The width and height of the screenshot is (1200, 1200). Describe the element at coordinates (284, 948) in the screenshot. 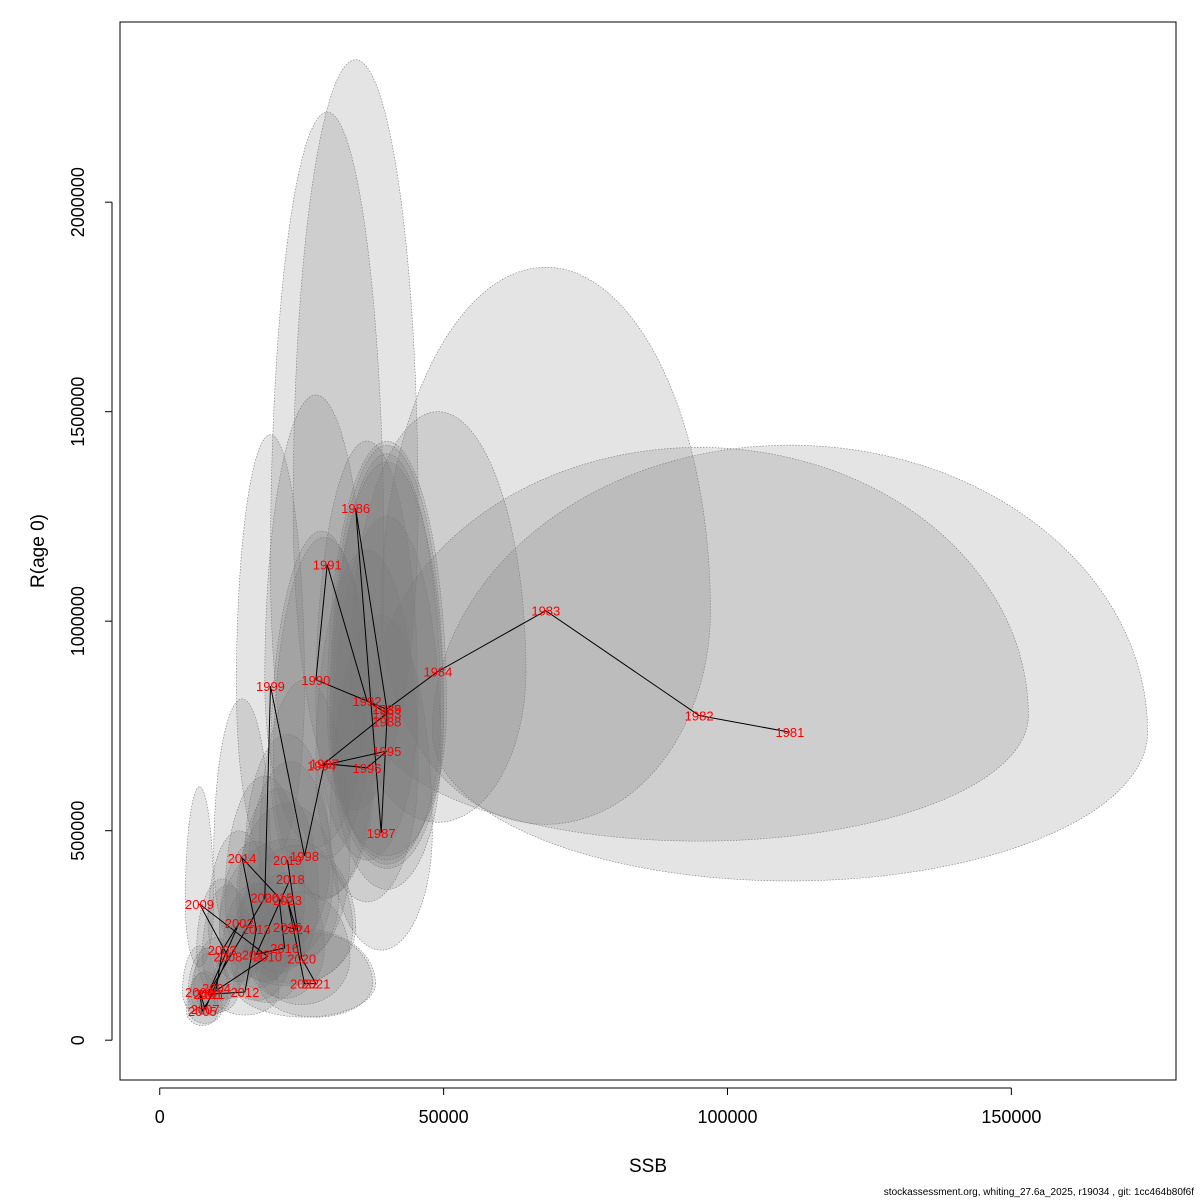

I see `year-label-2016: 2016` at that location.